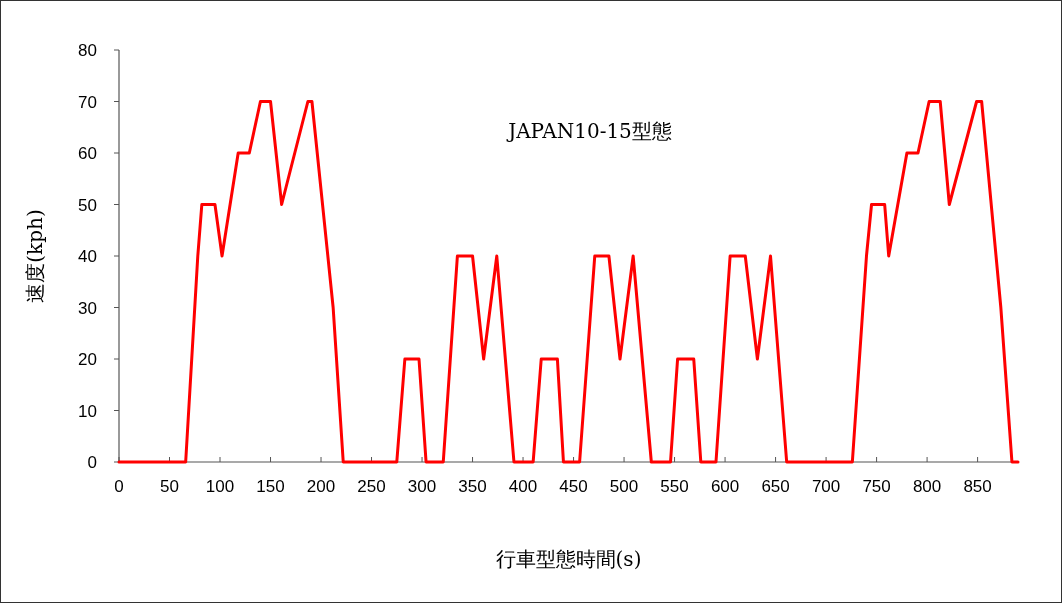  I want to click on x-tick-label: 300, so click(422, 486).